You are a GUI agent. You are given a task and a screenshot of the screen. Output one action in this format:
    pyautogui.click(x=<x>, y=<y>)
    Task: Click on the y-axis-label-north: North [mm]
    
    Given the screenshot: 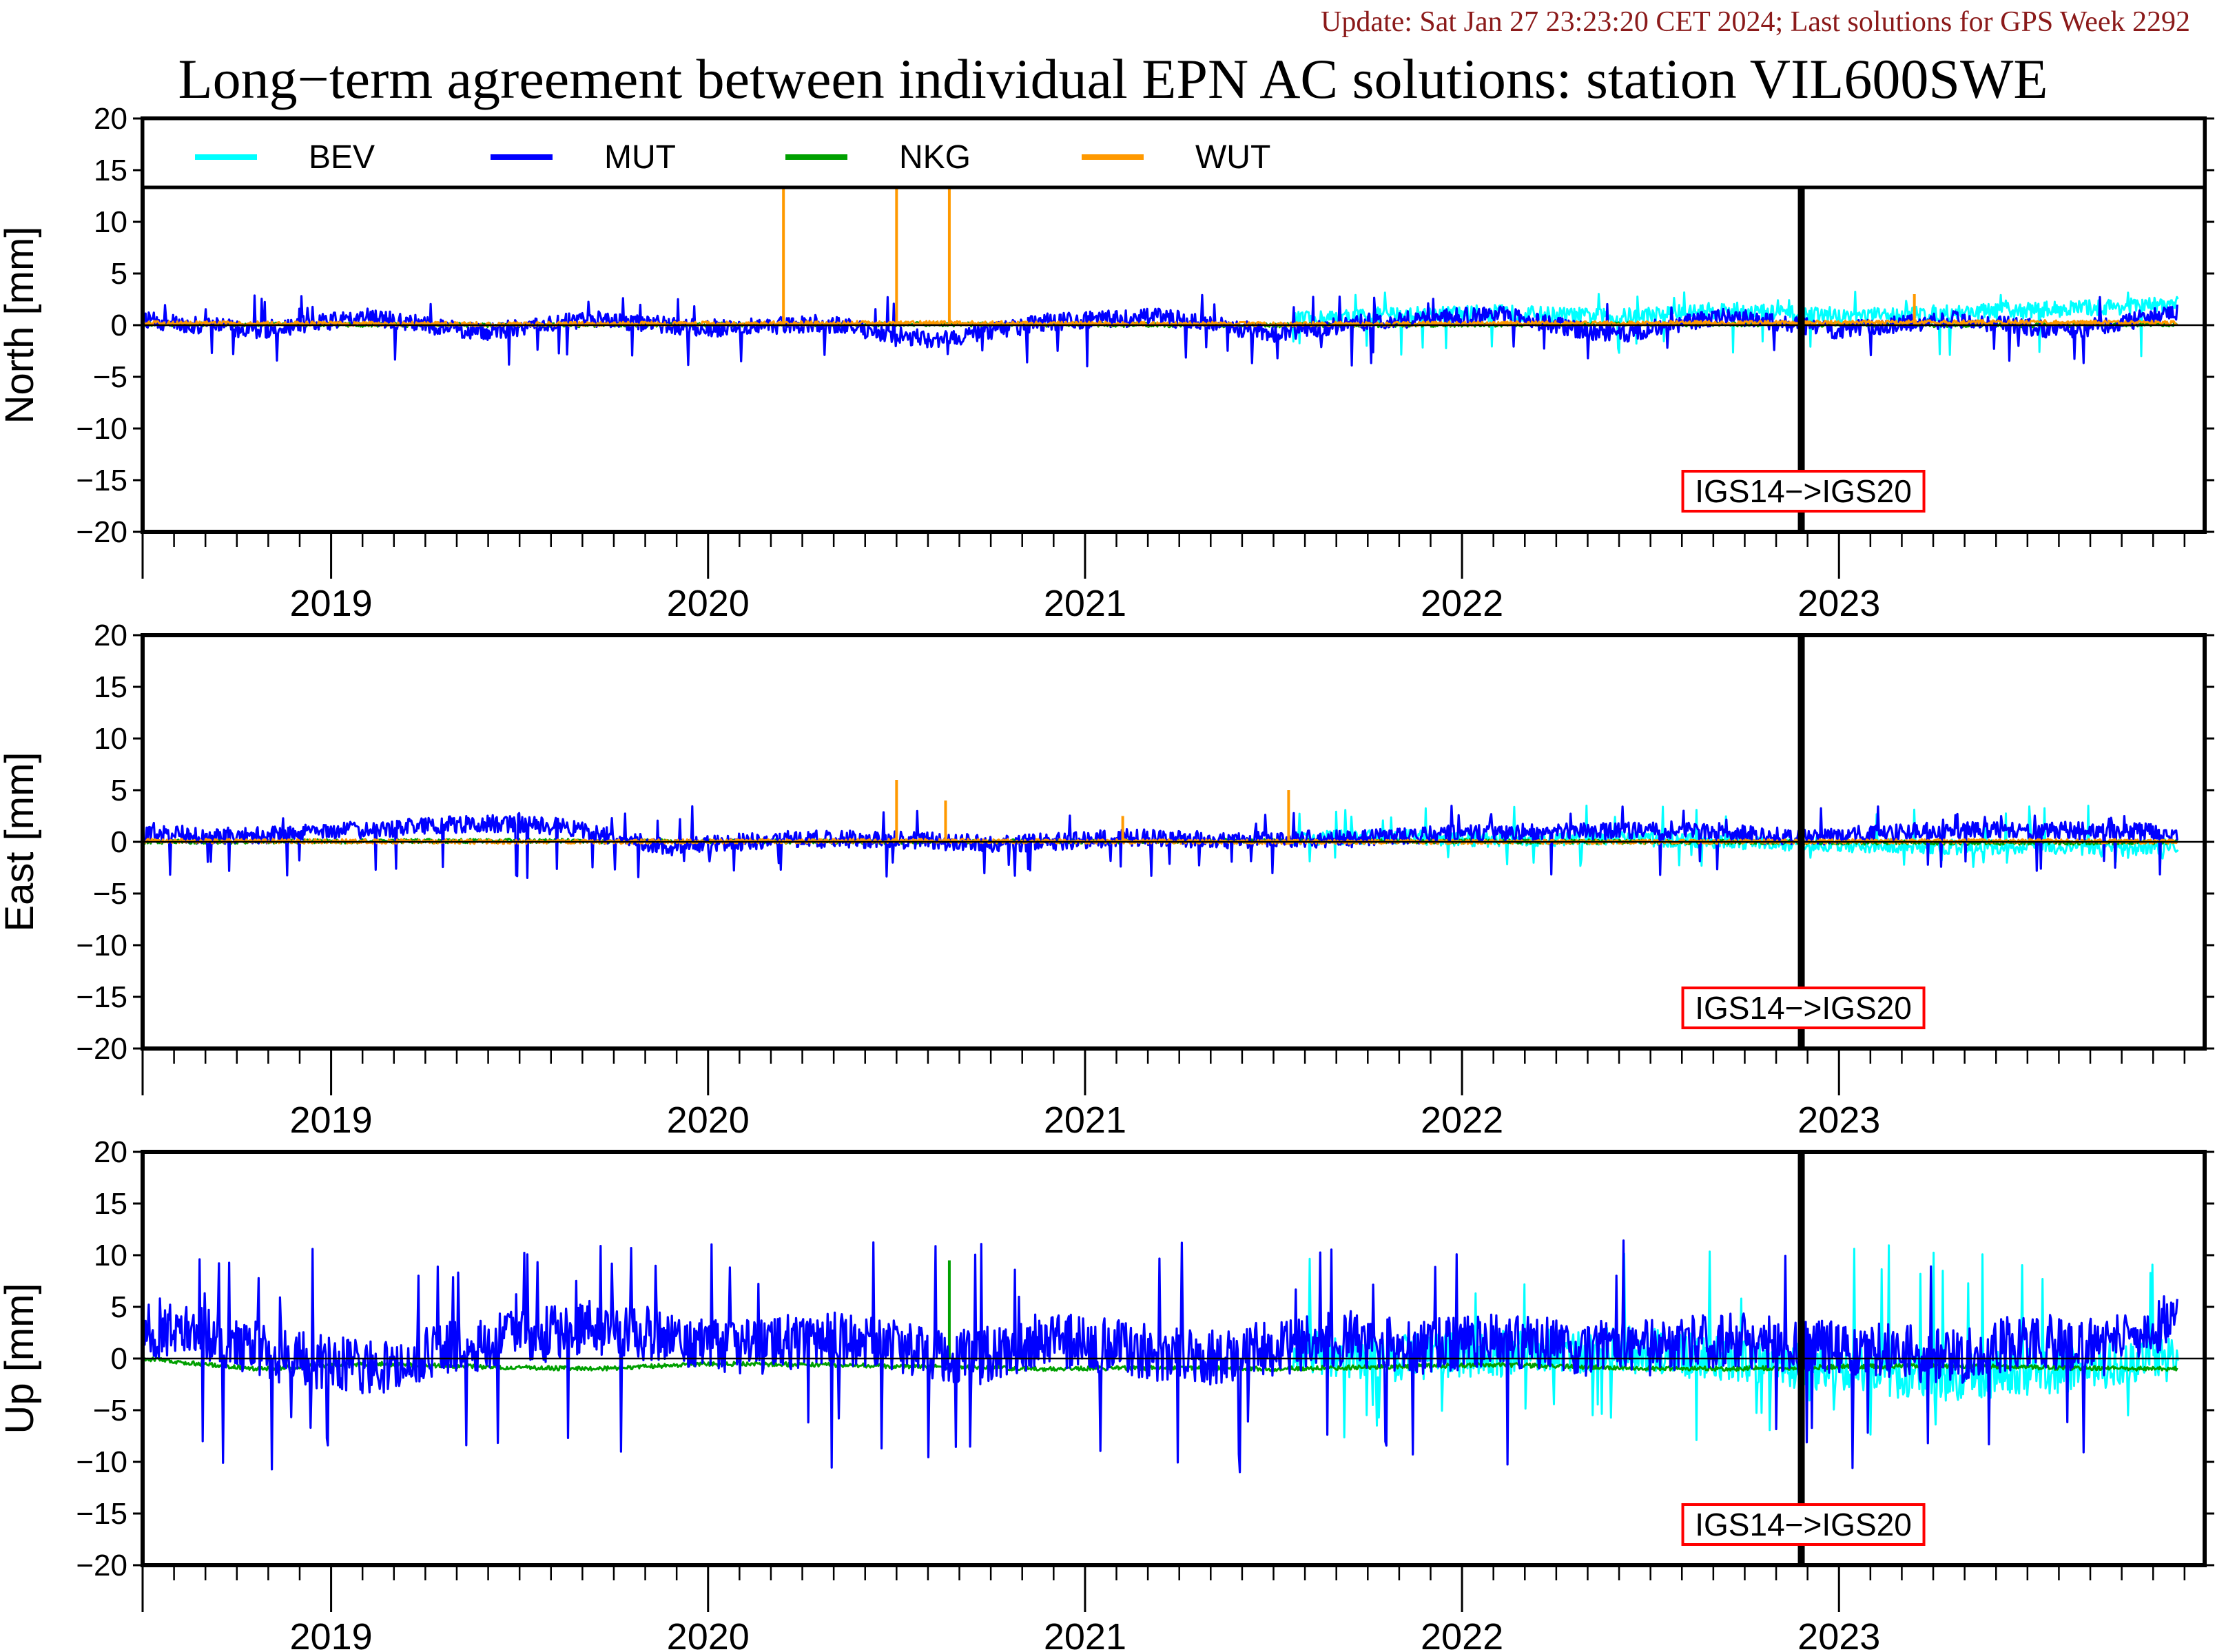 What is the action you would take?
    pyautogui.click(x=21, y=325)
    